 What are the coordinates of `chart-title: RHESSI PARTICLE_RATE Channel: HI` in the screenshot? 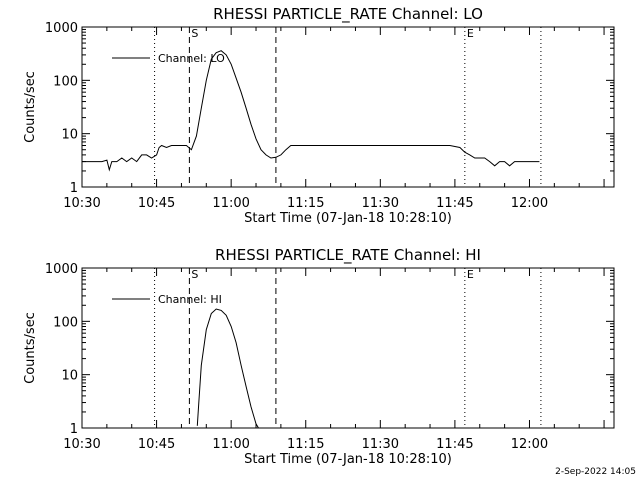 It's located at (348, 255).